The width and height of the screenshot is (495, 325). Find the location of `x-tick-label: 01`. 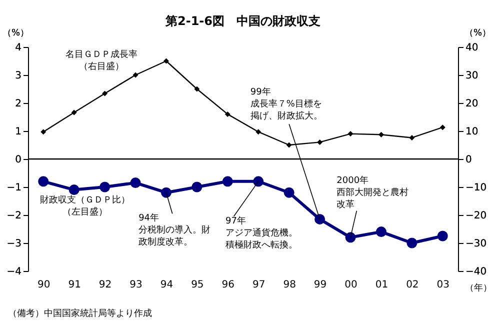

x-tick-label: 01 is located at coordinates (381, 285).